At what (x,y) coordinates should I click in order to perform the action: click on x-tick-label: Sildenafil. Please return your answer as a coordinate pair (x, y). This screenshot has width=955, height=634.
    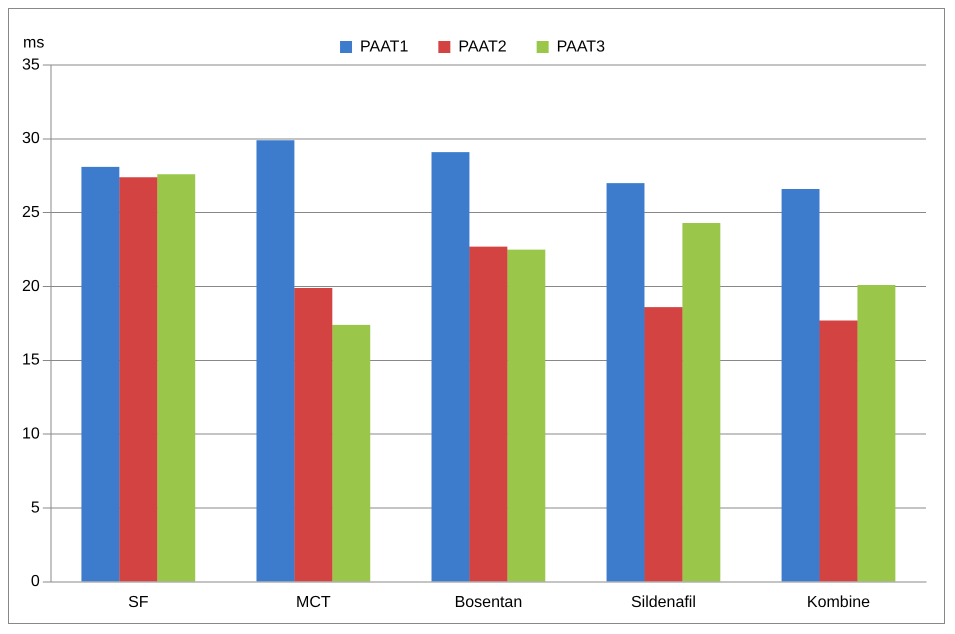
    Looking at the image, I should click on (663, 602).